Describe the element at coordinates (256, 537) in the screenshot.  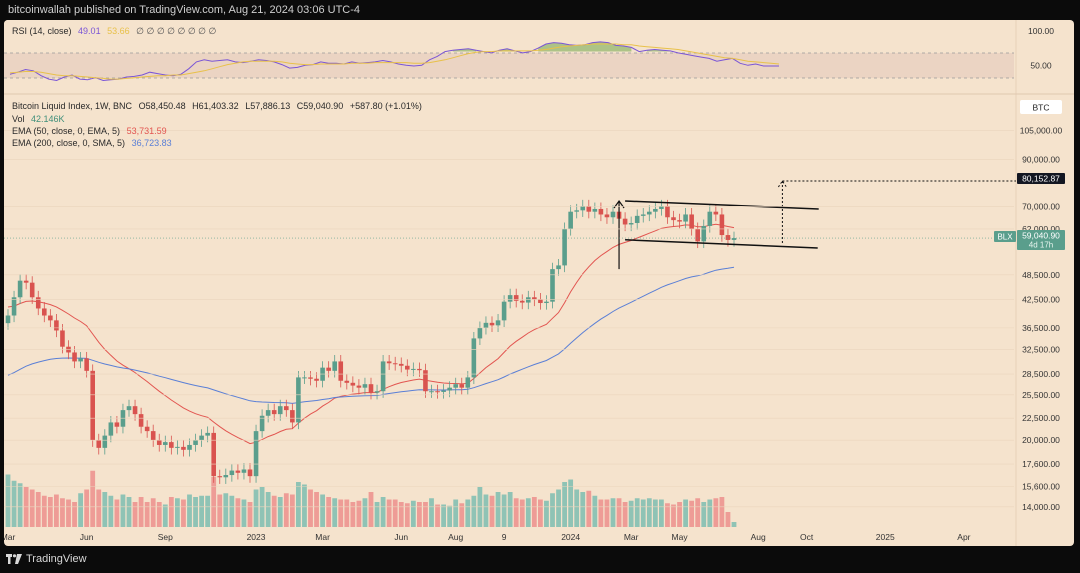
I see `time-tick-label: 2023` at that location.